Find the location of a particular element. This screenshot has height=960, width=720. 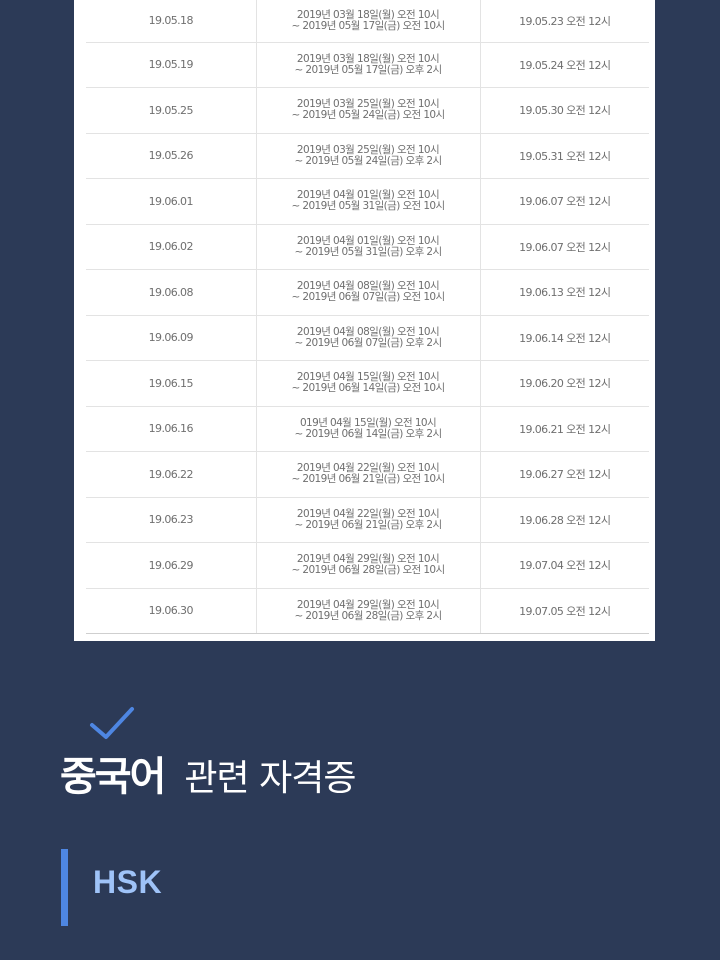

test-date-cell: 19.06.16 is located at coordinates (171, 429).